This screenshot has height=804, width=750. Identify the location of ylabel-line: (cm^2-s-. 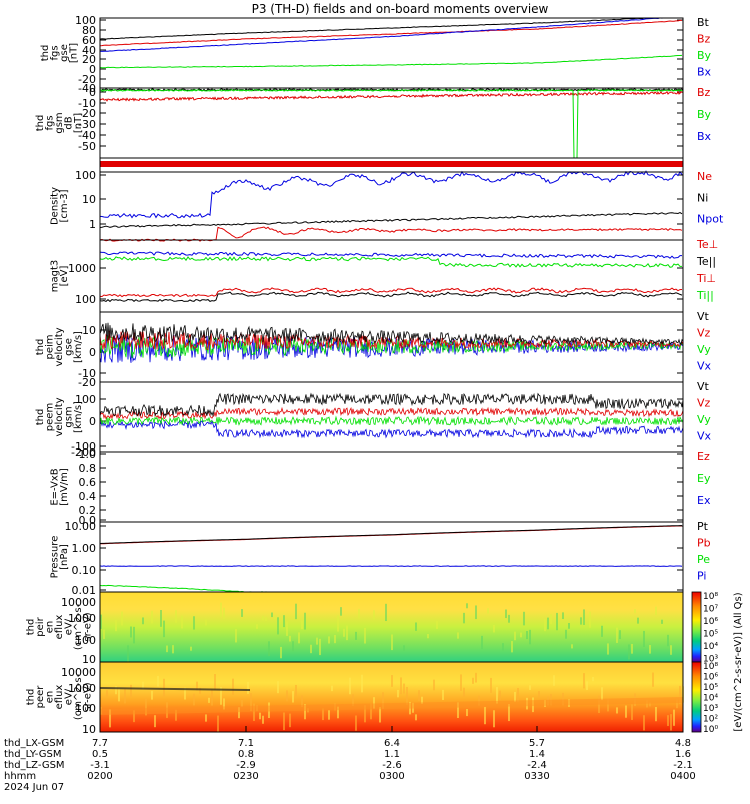
(78, 626).